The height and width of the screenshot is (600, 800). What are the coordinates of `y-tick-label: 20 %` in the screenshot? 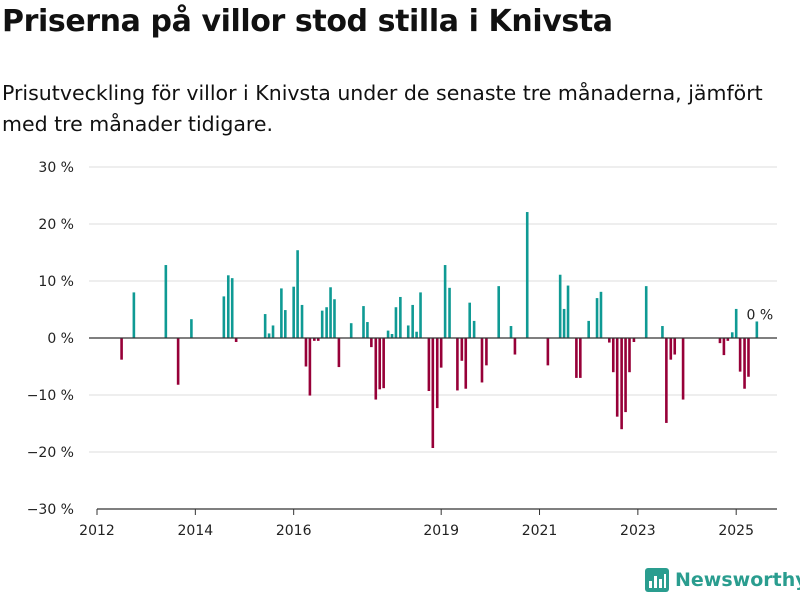 It's located at (56, 225).